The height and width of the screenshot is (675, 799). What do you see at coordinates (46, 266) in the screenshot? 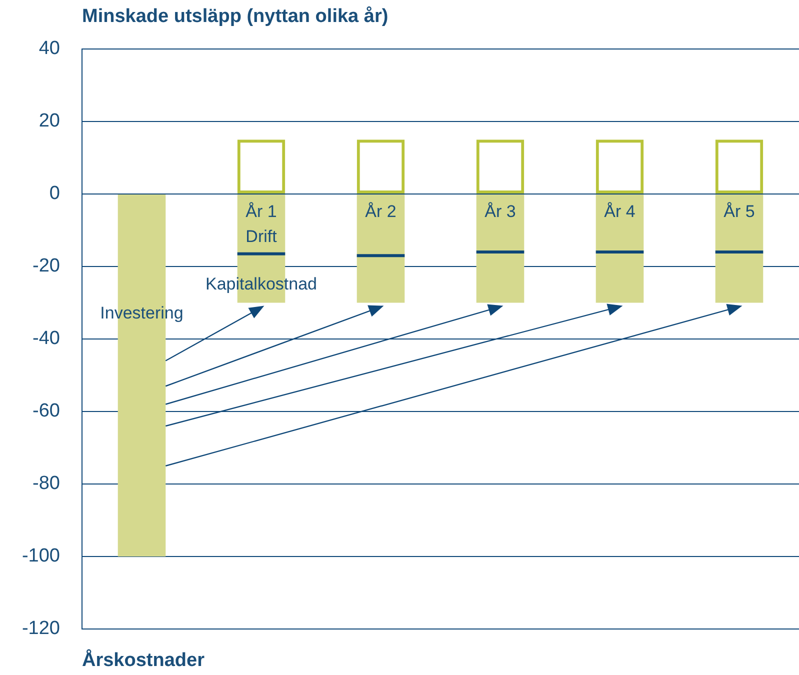
I see `y-tick-label: -20` at bounding box center [46, 266].